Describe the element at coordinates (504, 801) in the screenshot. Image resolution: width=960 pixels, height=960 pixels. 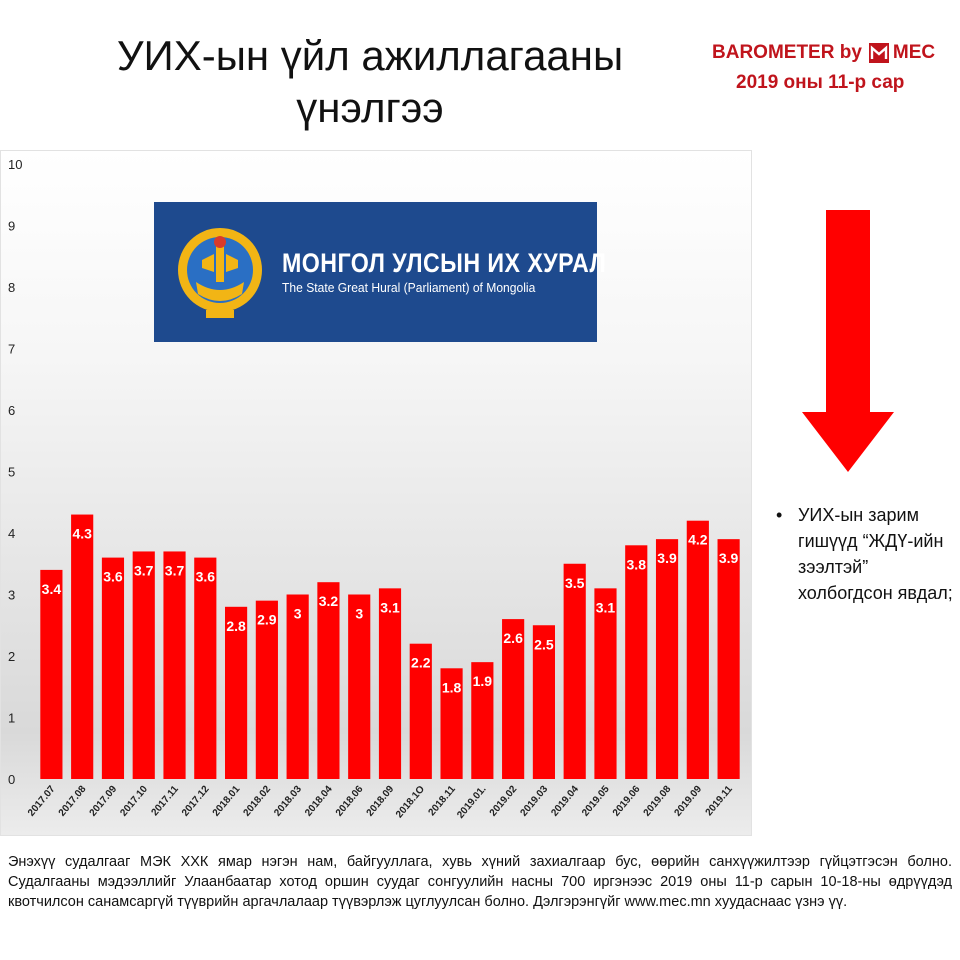
I see `x-tick-label: 2019.02` at that location.